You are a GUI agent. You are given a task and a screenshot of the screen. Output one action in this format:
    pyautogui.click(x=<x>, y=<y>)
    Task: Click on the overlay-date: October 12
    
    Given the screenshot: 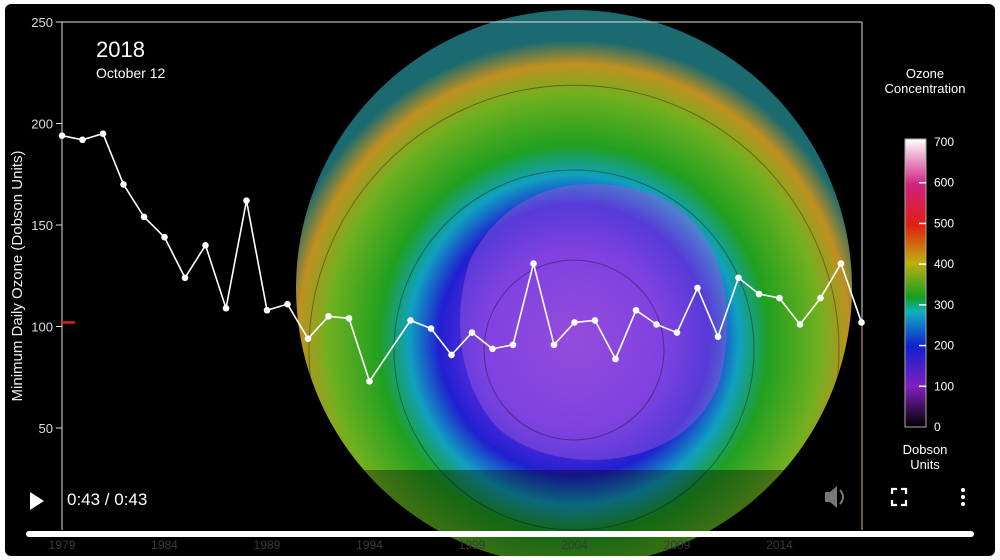 What is the action you would take?
    pyautogui.click(x=130, y=73)
    